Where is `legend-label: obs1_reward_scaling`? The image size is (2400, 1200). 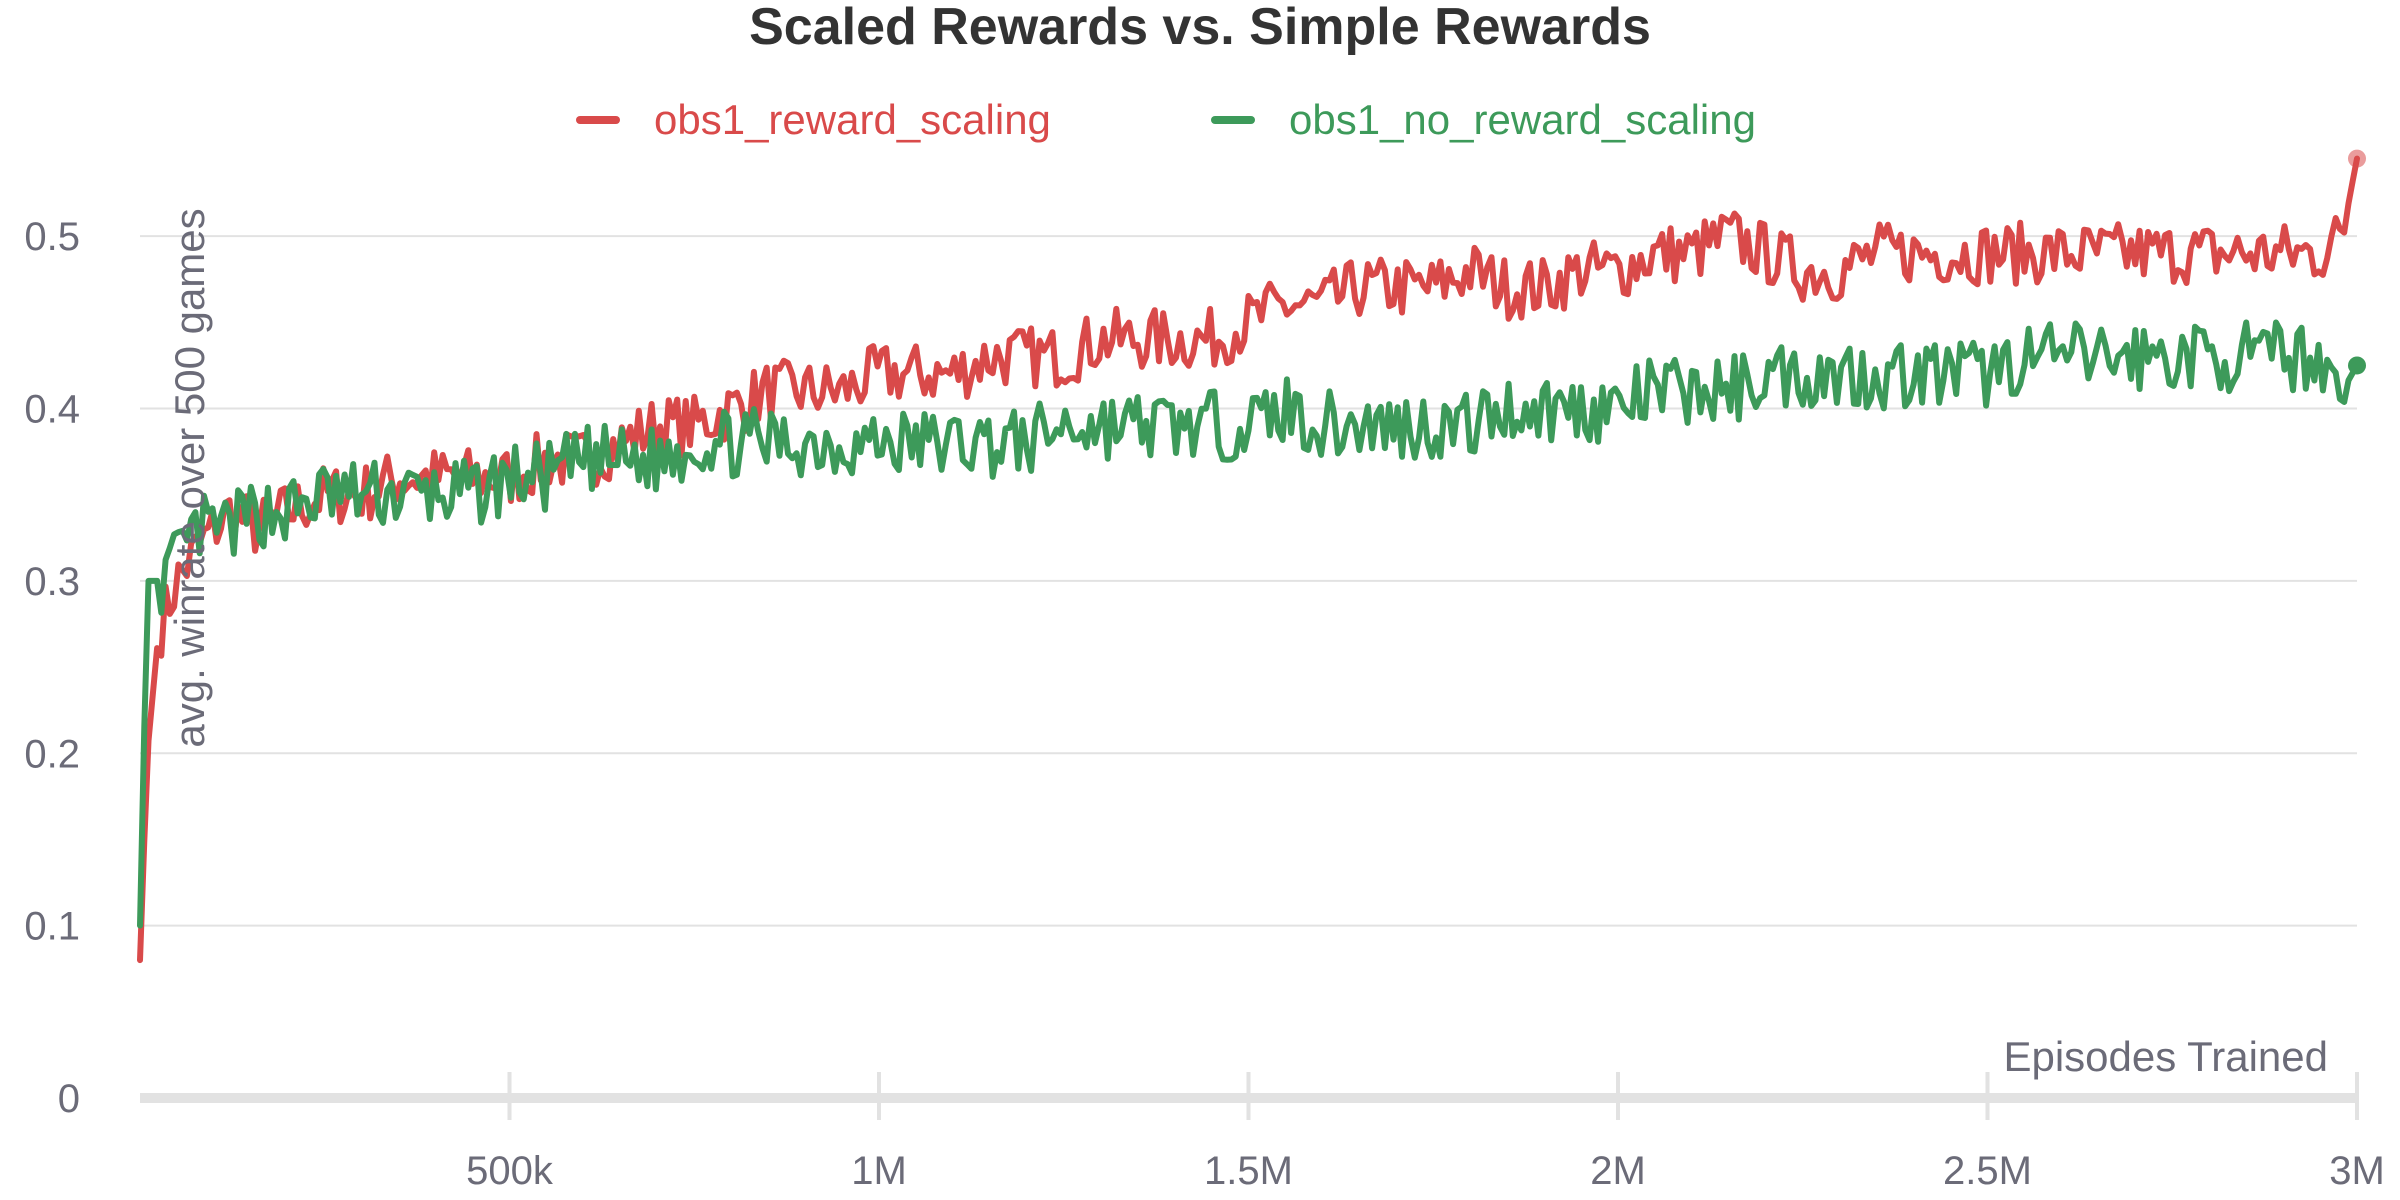
legend-label: obs1_reward_scaling is located at coordinates (852, 119).